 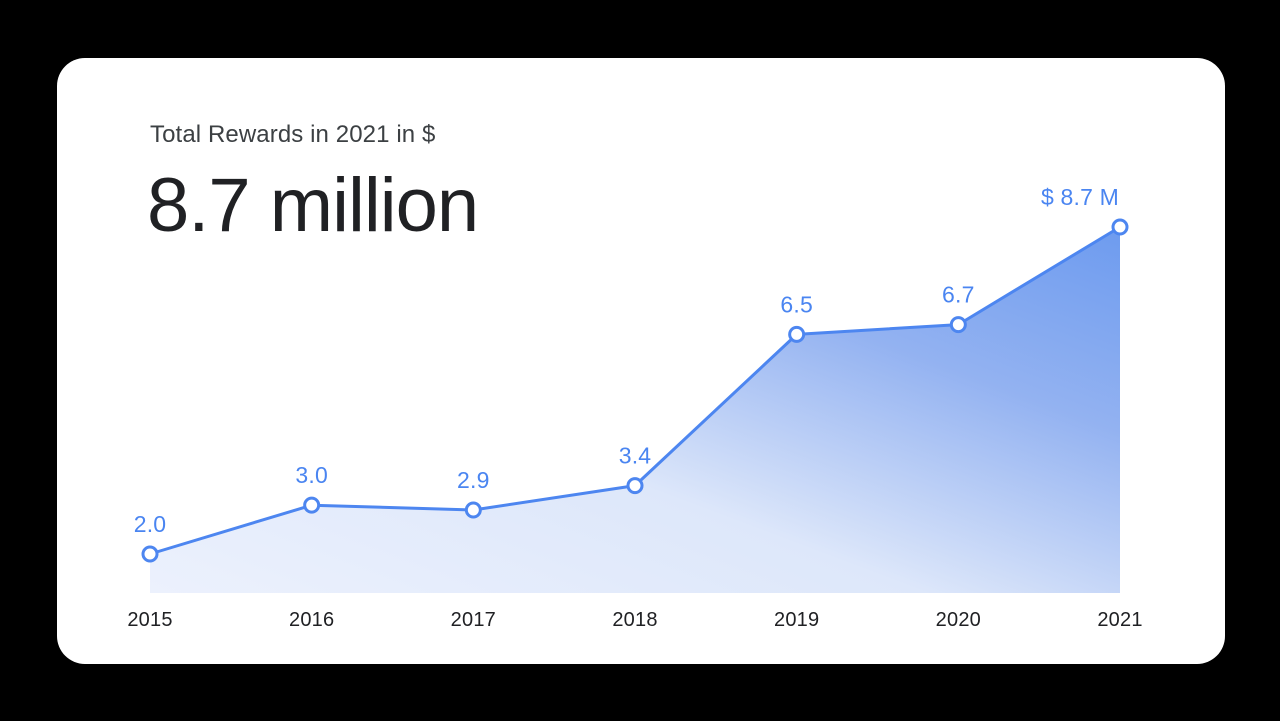 I want to click on headline-value: 8.7 million, so click(x=313, y=205).